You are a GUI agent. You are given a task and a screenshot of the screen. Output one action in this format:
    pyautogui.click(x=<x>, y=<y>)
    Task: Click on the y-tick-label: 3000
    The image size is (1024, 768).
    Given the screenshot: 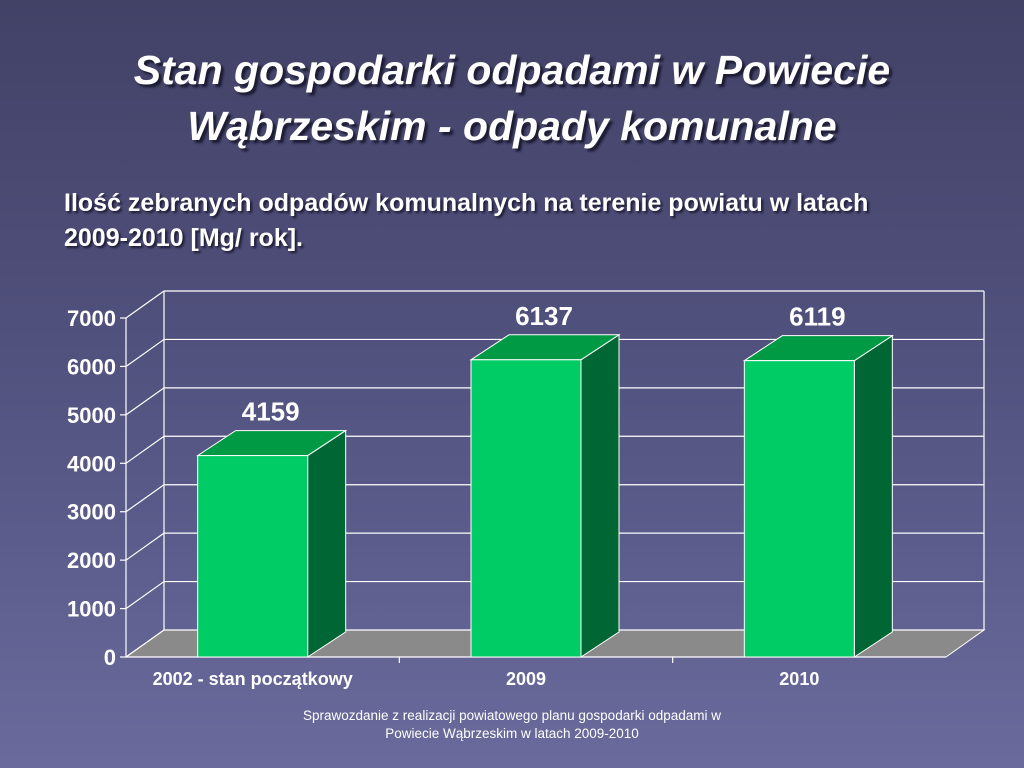 What is the action you would take?
    pyautogui.click(x=91, y=512)
    